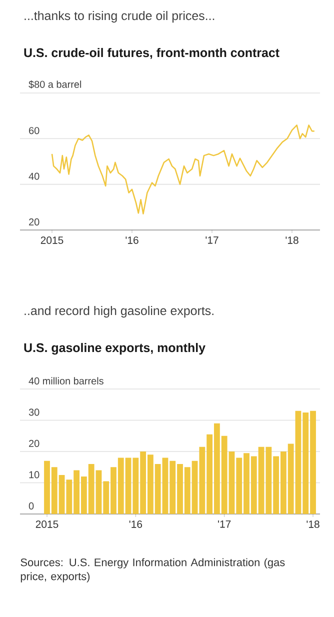 The image size is (334, 617). What do you see at coordinates (66, 380) in the screenshot?
I see `y-tick-label: 40 million barrels` at bounding box center [66, 380].